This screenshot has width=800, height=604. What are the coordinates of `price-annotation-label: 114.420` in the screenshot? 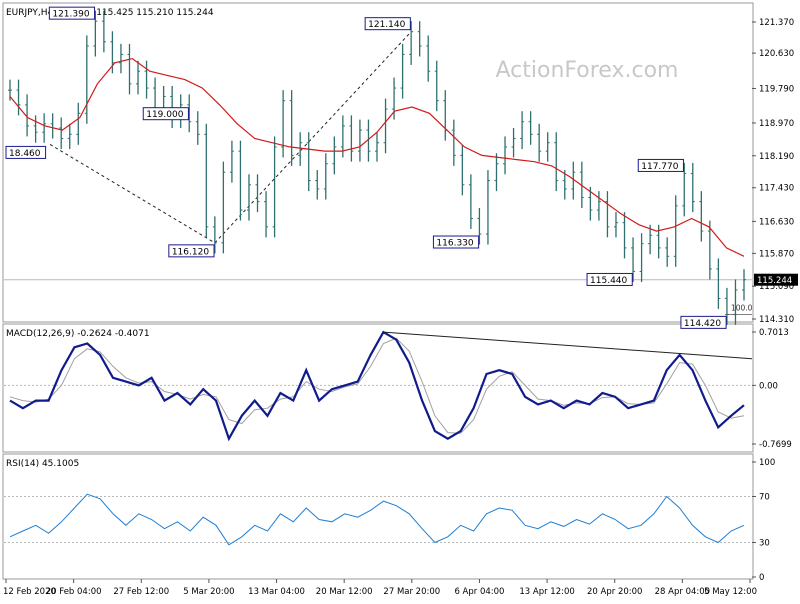 It's located at (702, 324).